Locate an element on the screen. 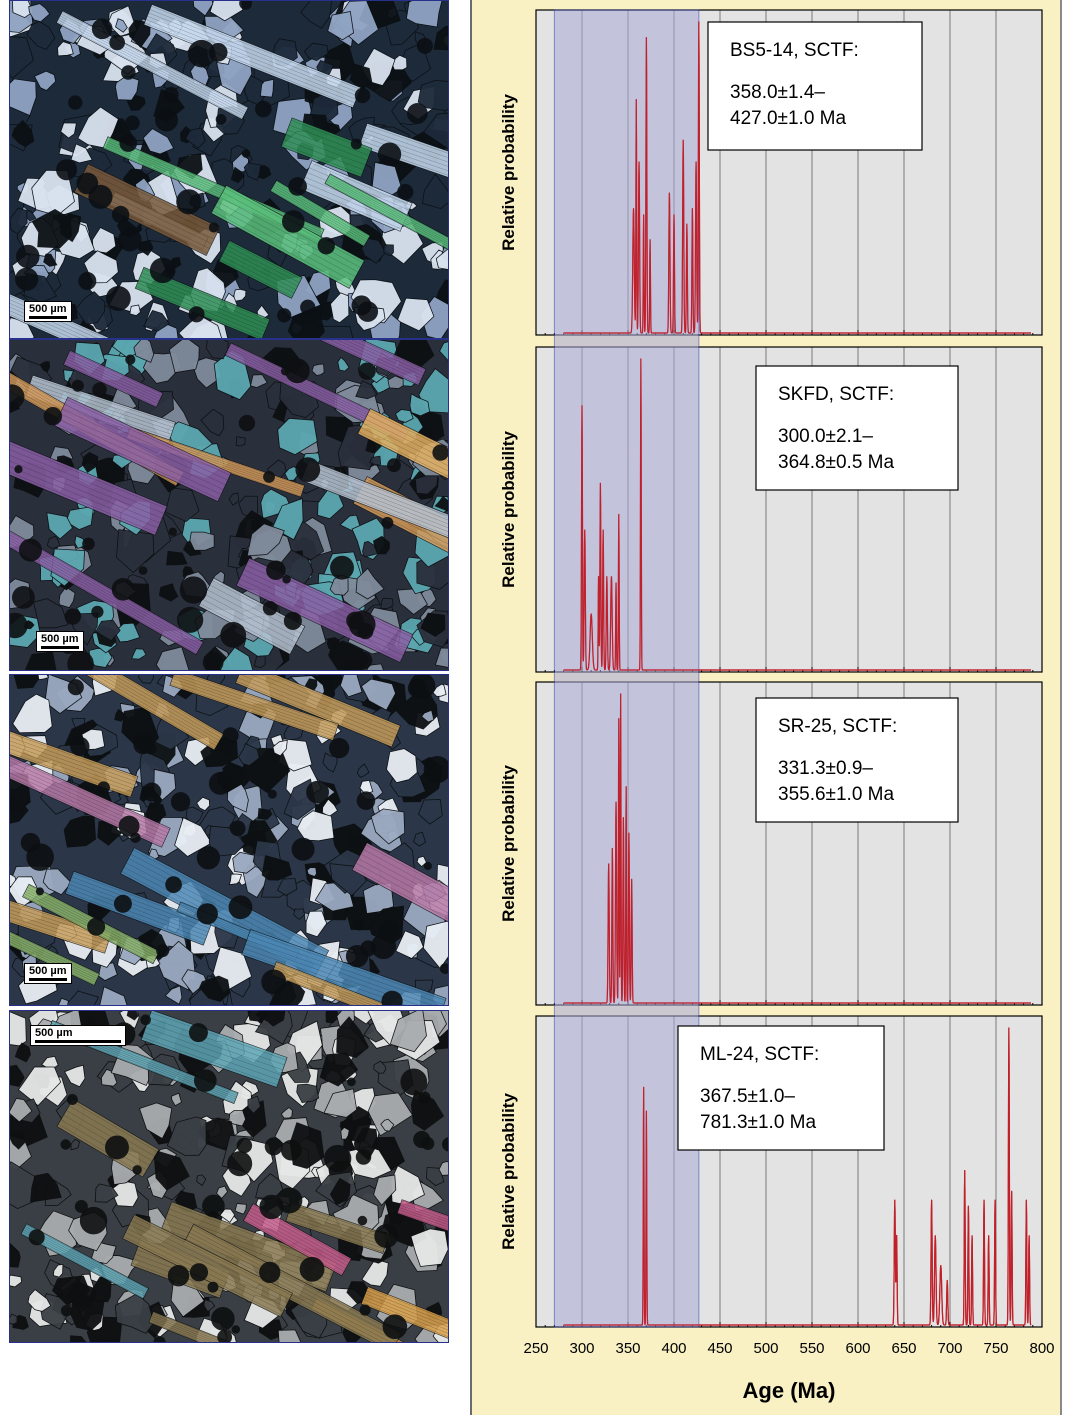 This screenshot has width=1070, height=1415. age-range-box: SKFD, SCTF: 300.0±2.1– 364.8±0.5 Ma is located at coordinates (857, 428).